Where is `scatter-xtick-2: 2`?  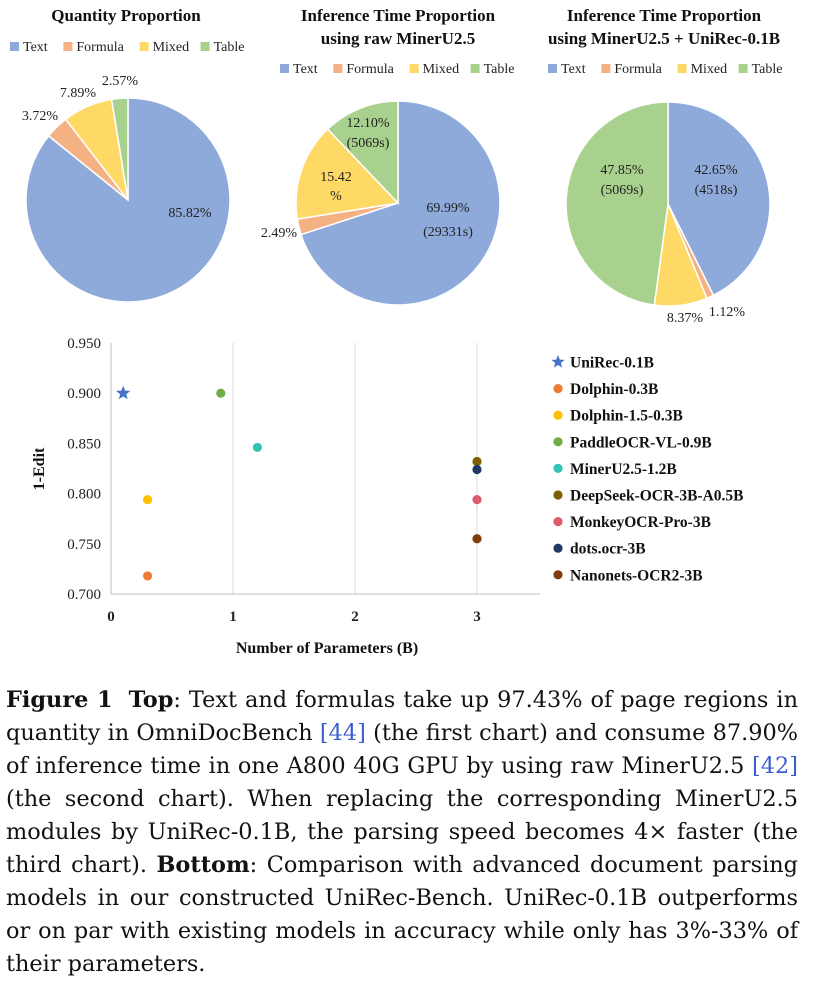 scatter-xtick-2: 2 is located at coordinates (355, 617).